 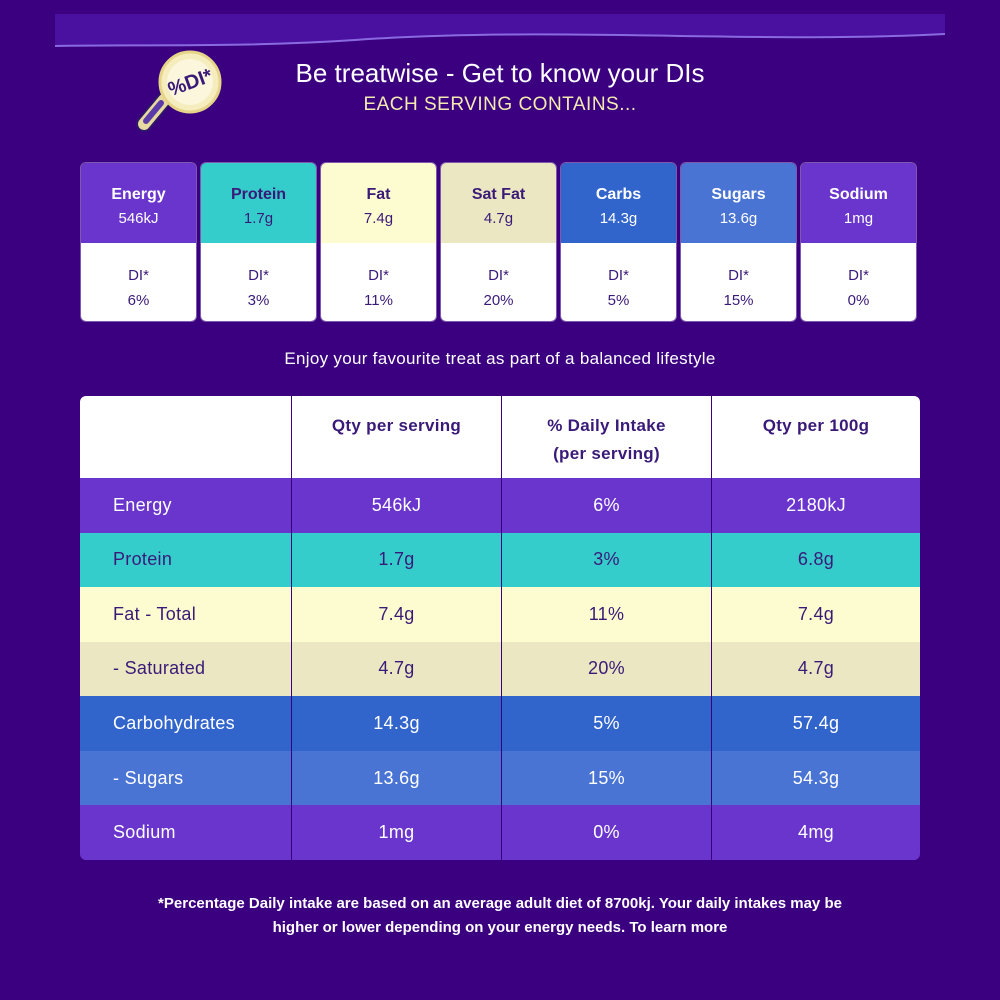 I want to click on nutrient-card: Sat Fat 4.7g DI* 20%, so click(x=498, y=242).